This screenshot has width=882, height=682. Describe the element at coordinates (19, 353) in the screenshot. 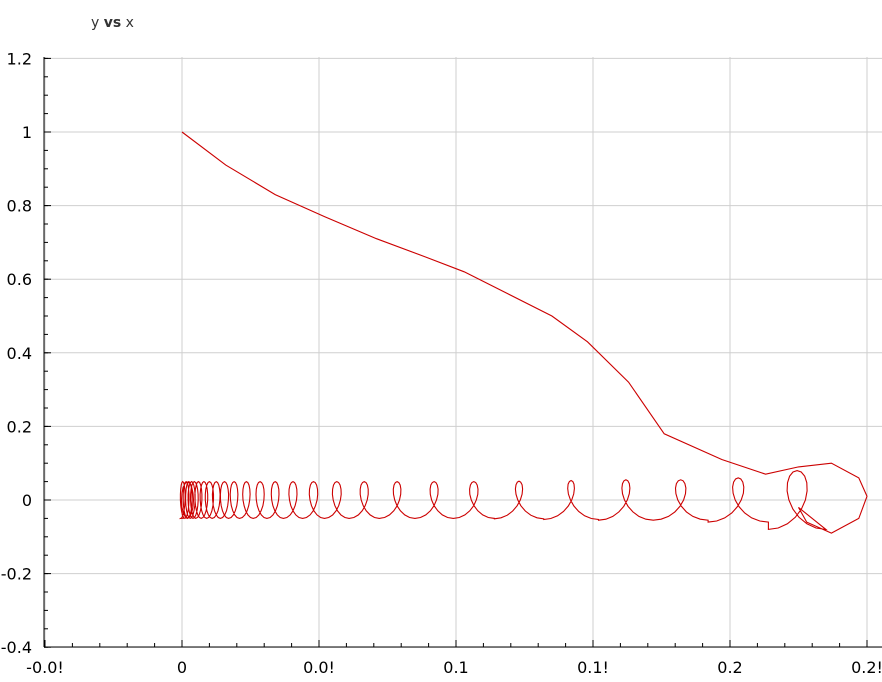

I see `y-tick-label-4: 0.4` at that location.